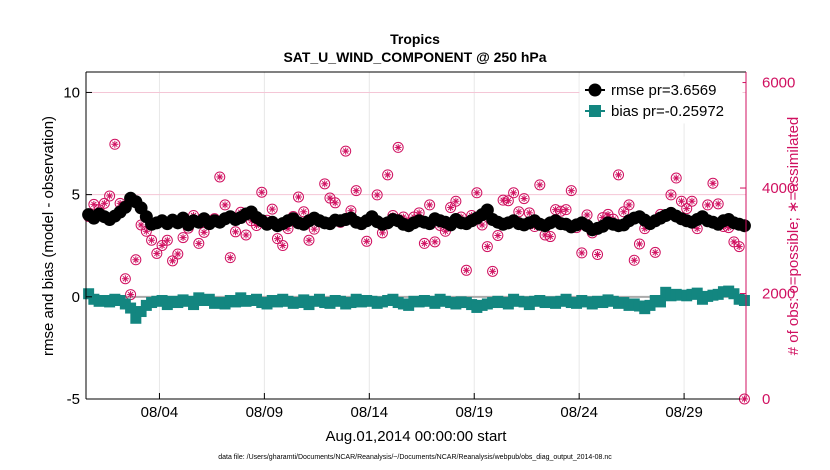 This screenshot has width=830, height=470. What do you see at coordinates (766, 399) in the screenshot?
I see `y-right-tick-label: 0` at bounding box center [766, 399].